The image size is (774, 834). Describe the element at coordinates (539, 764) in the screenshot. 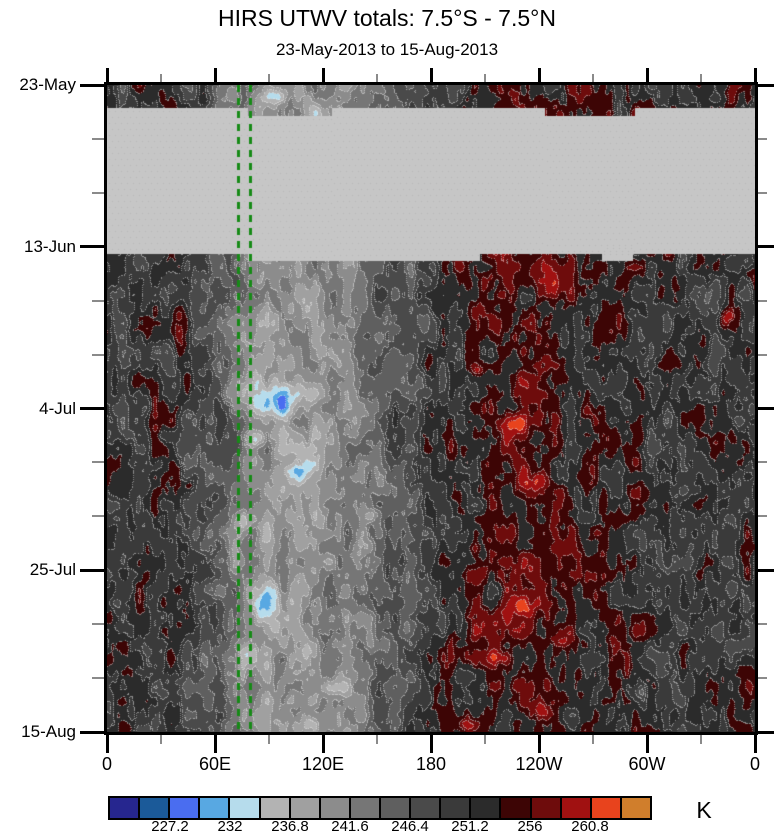

I see `x-tick-label: 120W` at that location.